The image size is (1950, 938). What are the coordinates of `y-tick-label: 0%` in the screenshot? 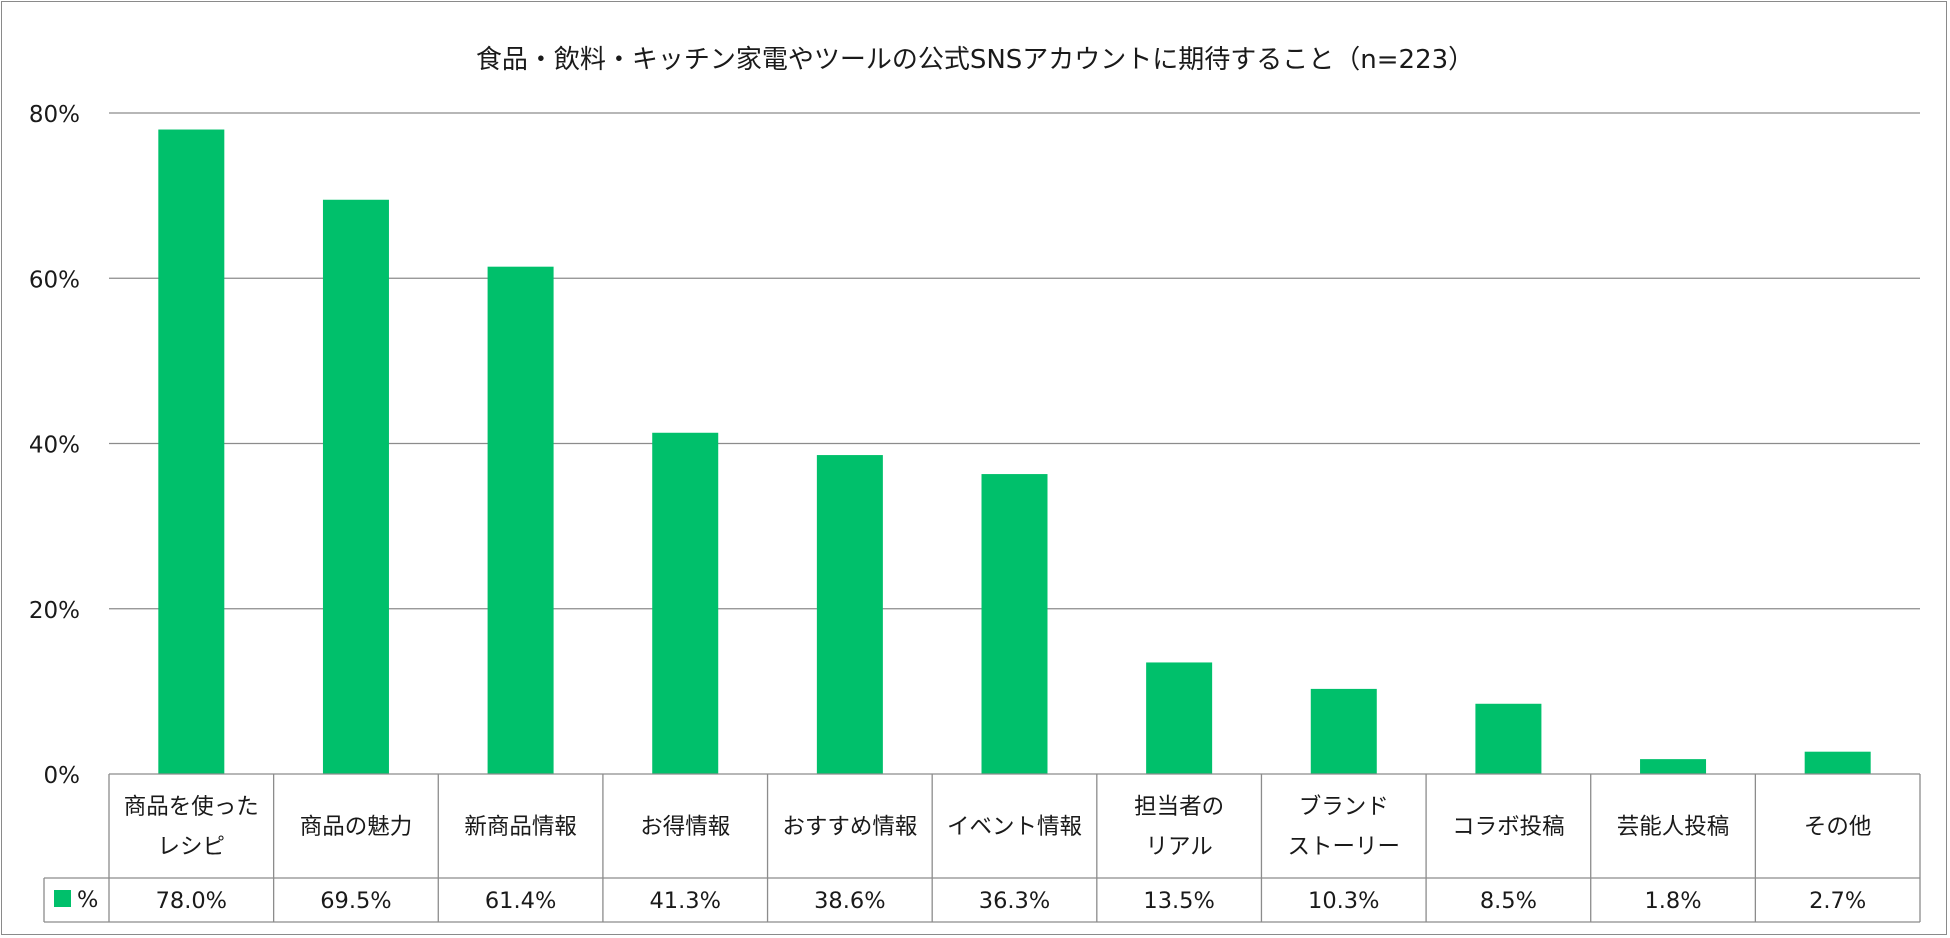 It's located at (62, 776).